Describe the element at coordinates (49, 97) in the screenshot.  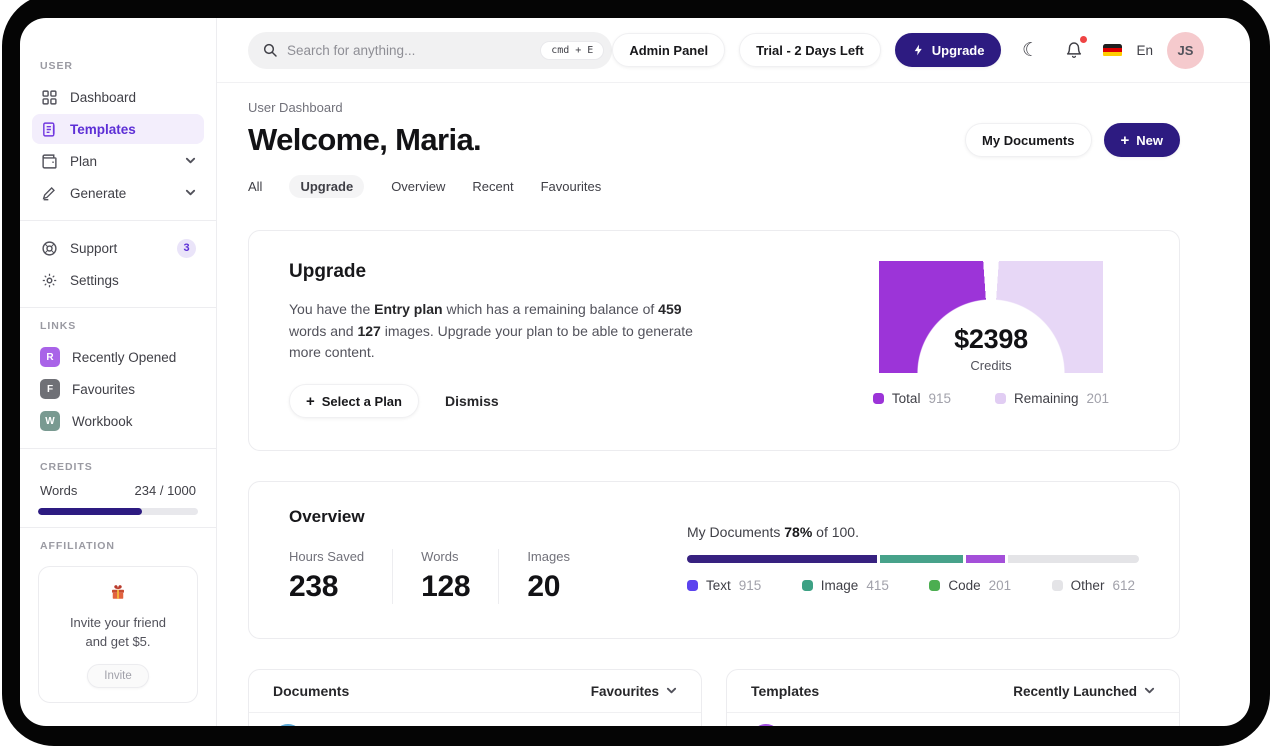
I see `dashboard-grid-icon` at that location.